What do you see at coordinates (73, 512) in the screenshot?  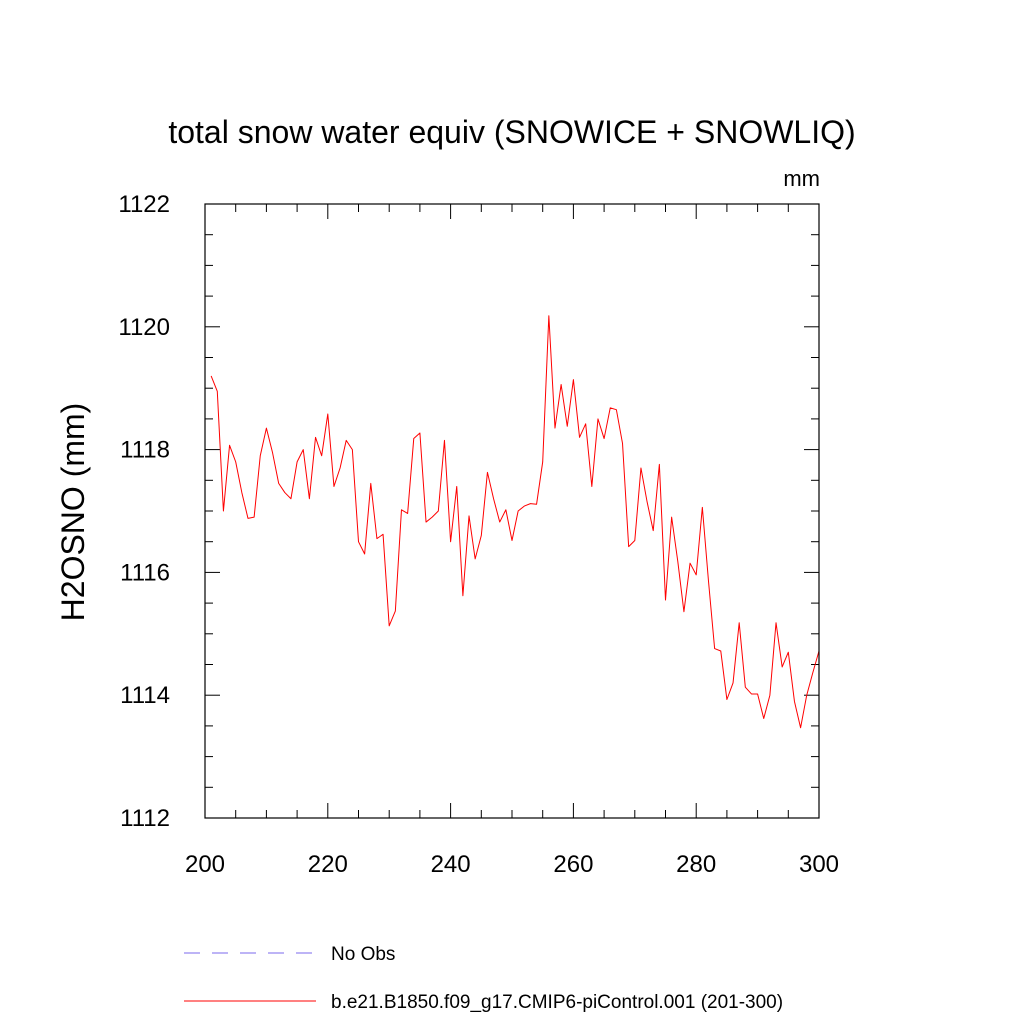 I see `y-axis-label: H2OSNO (mm)` at bounding box center [73, 512].